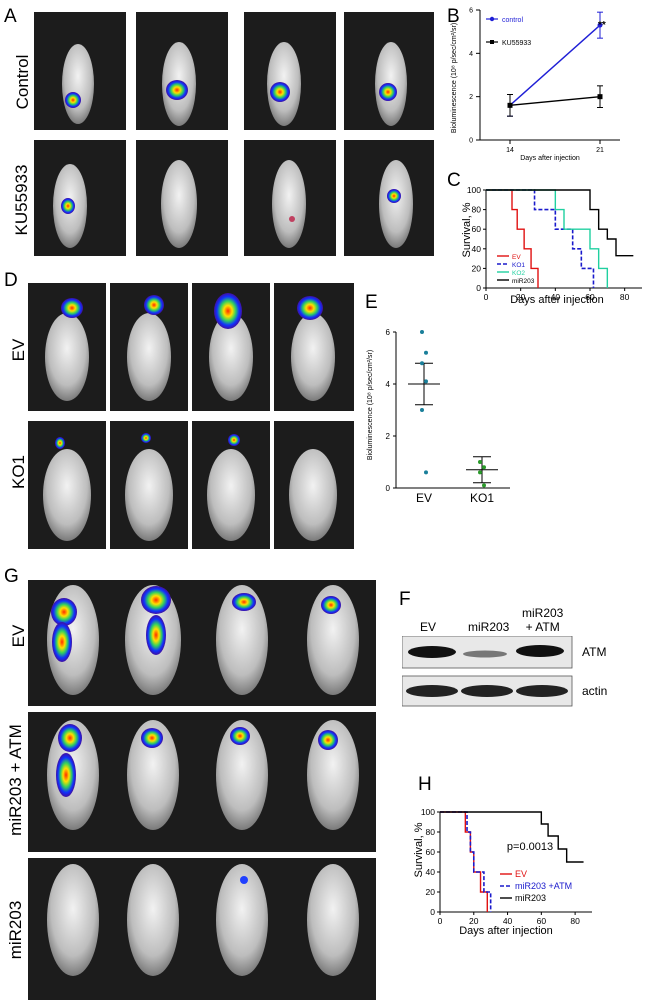 The height and width of the screenshot is (1003, 650). Describe the element at coordinates (555, 65) in the screenshot. I see `chart-b-line-control` at that location.